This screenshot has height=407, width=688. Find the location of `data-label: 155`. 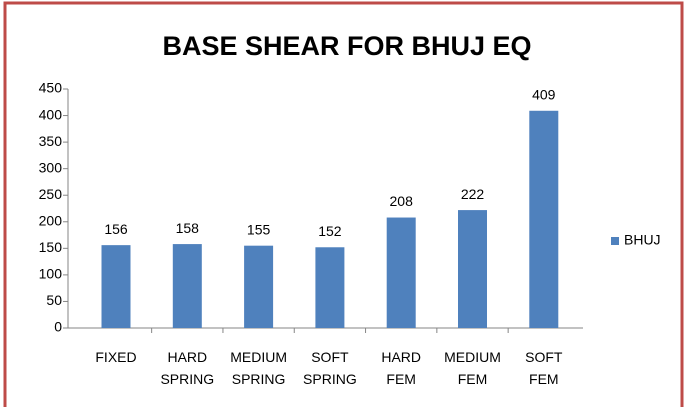

data-label: 155 is located at coordinates (259, 229).